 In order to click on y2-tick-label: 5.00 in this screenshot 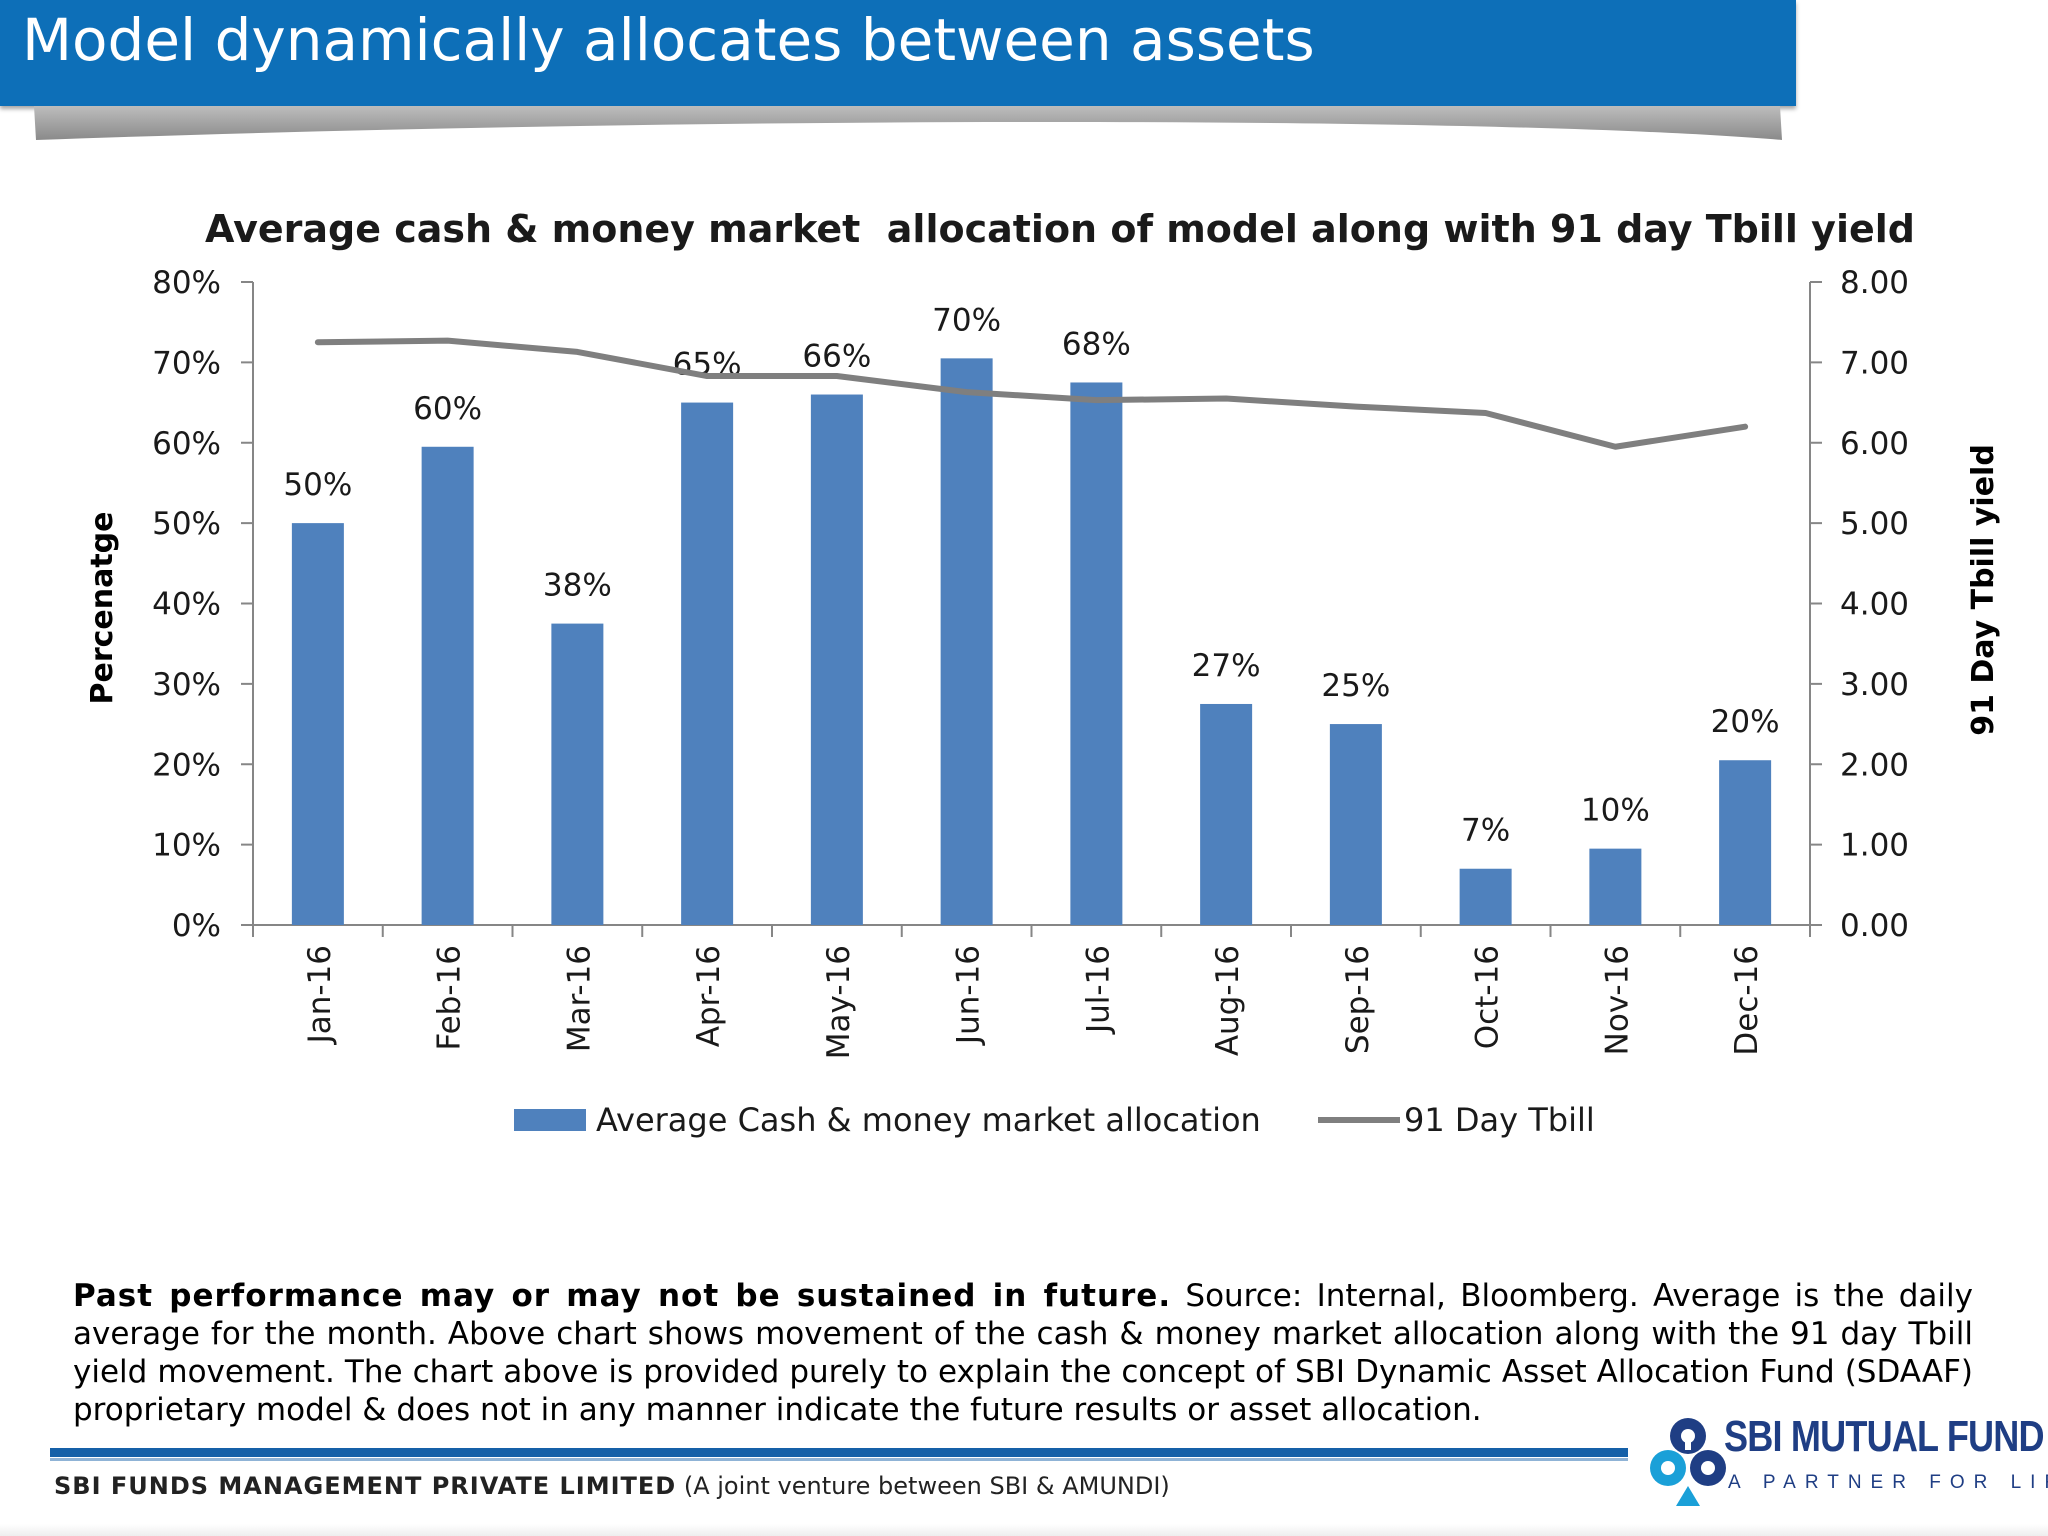, I will do `click(1874, 524)`.